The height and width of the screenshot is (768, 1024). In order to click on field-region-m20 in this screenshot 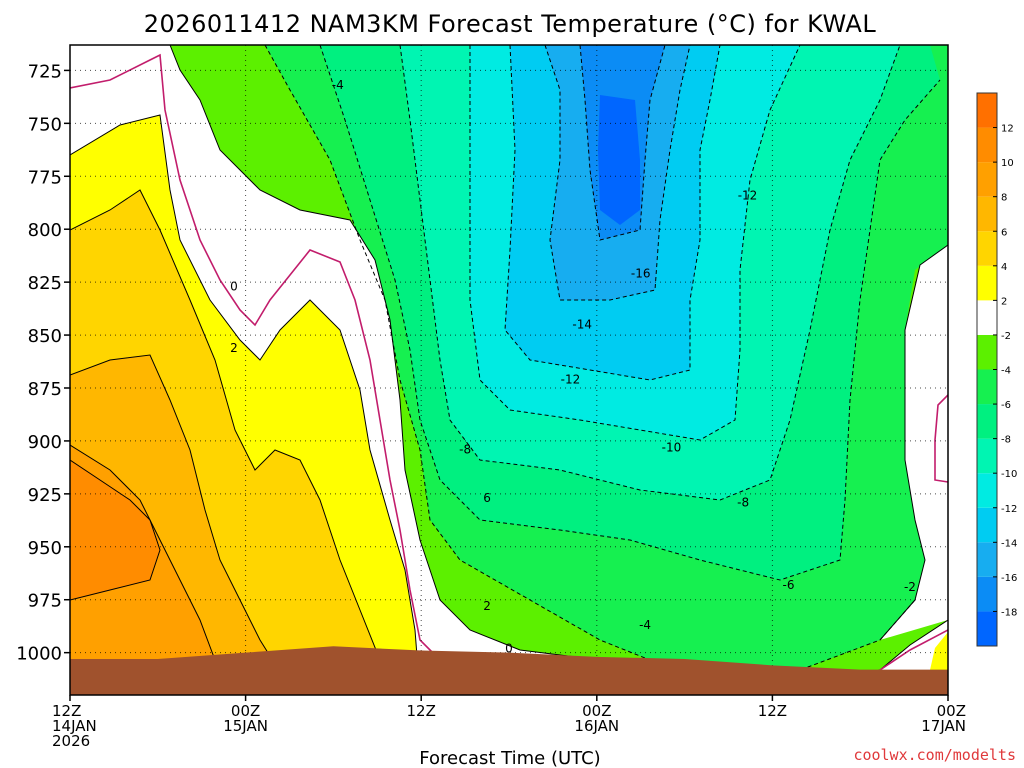, I will do `click(619, 160)`.